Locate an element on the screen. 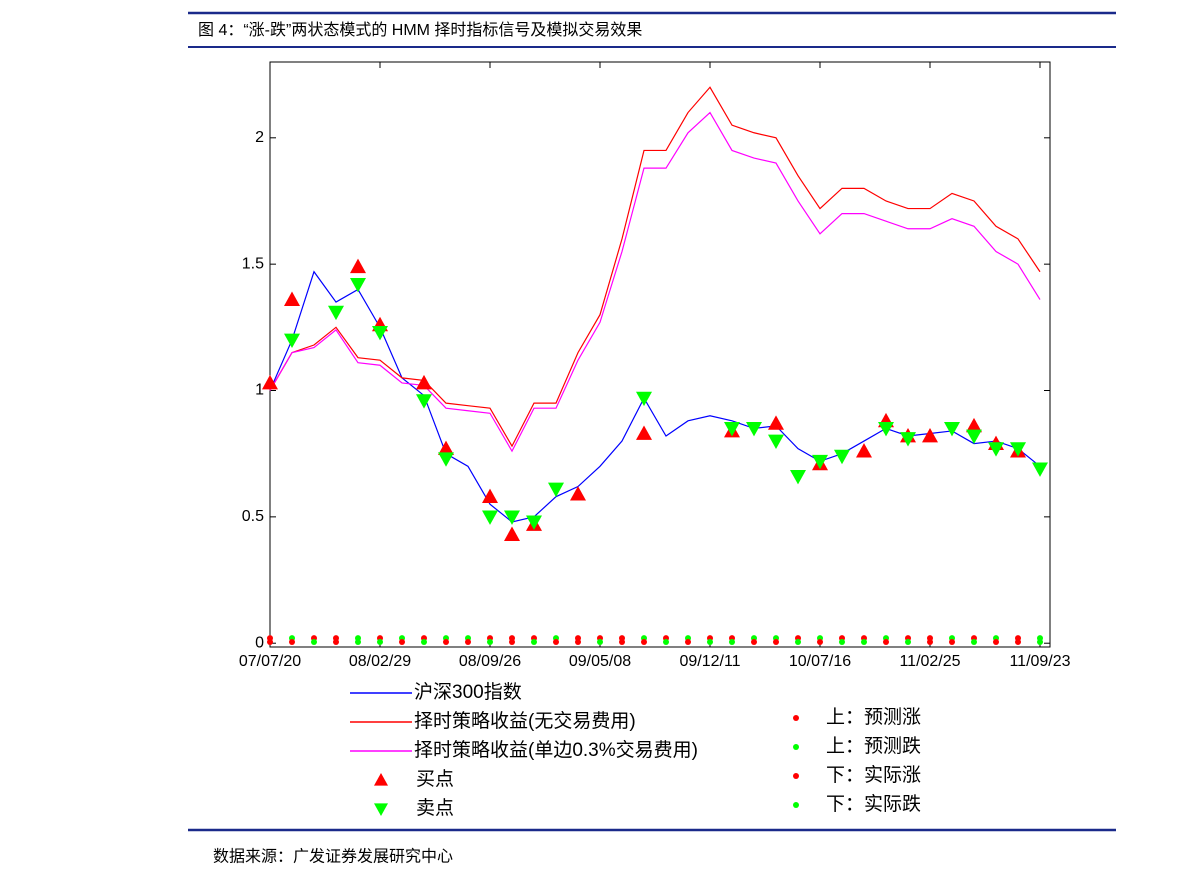 The height and width of the screenshot is (894, 1191). x-tick-label: 07/07/20 is located at coordinates (270, 661).